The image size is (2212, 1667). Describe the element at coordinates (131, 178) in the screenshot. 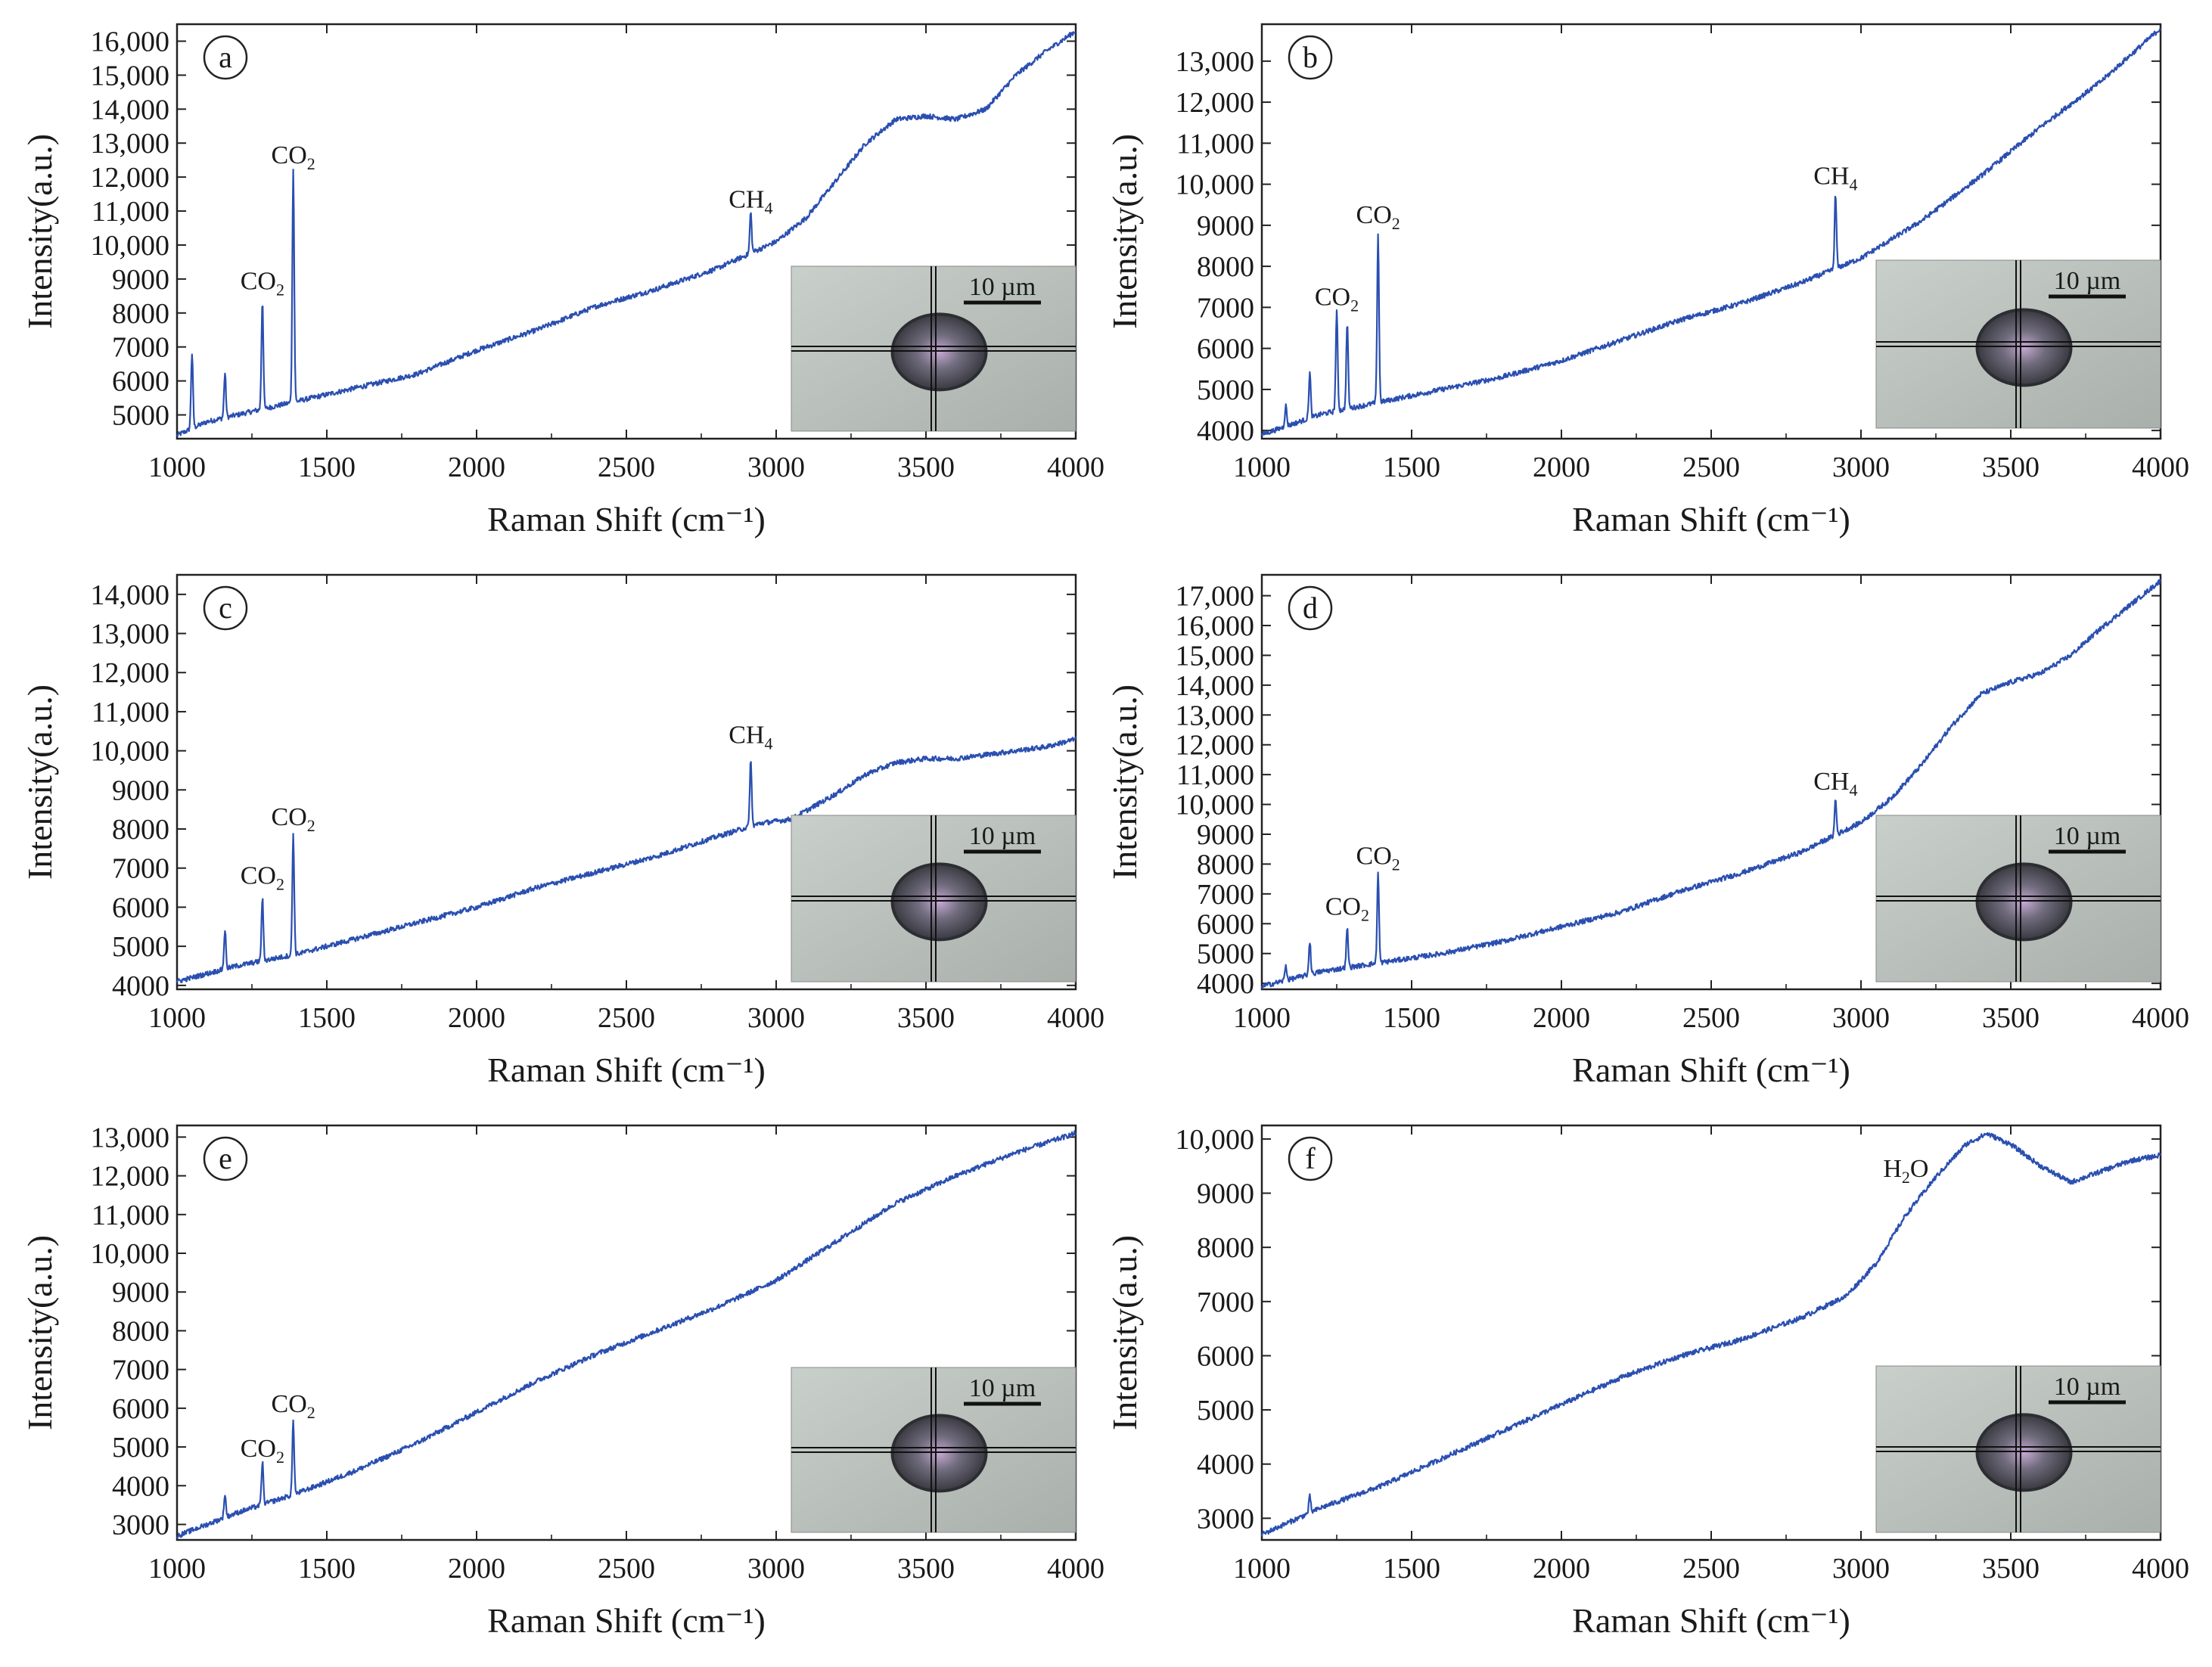

I see `y-tick-label: 12,000` at that location.